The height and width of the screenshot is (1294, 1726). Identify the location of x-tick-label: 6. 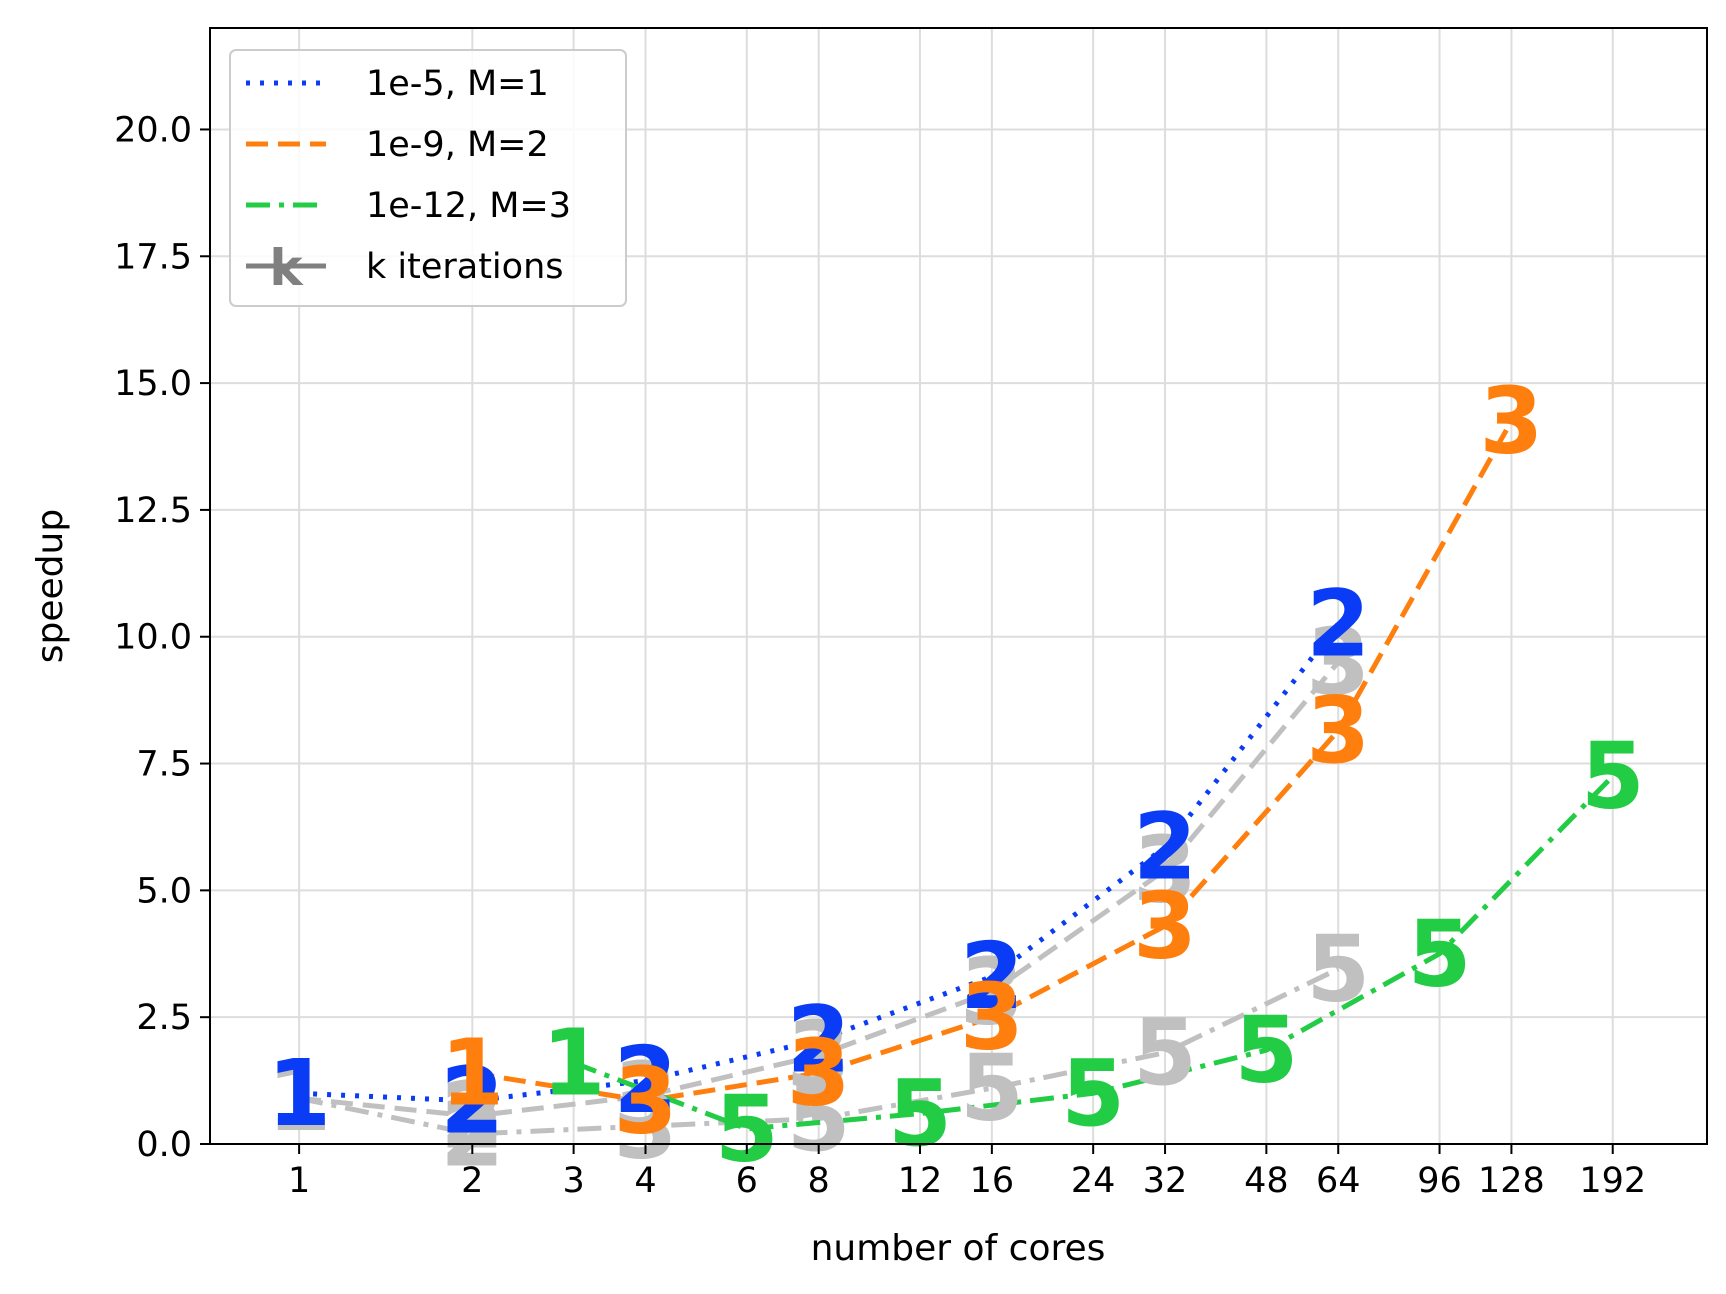
(747, 1181).